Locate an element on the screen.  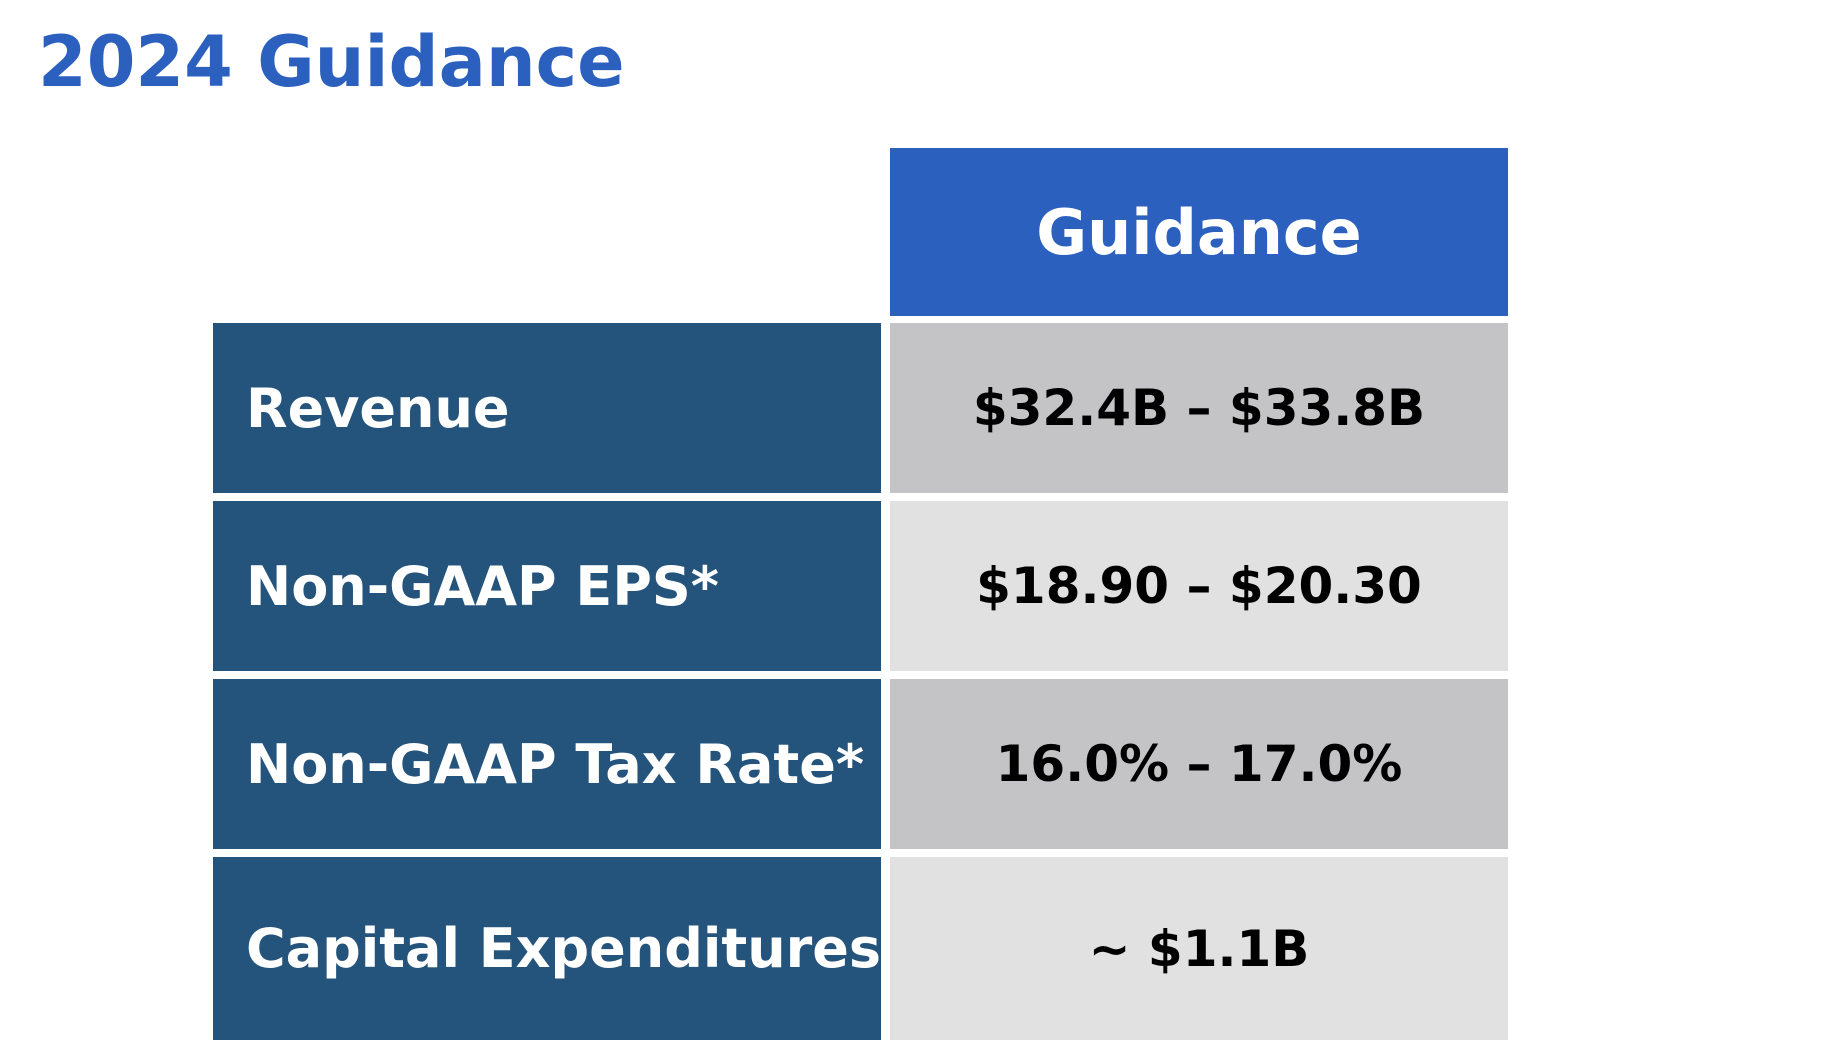
row-value-eps: $18.90 – $20.30 is located at coordinates (1199, 586).